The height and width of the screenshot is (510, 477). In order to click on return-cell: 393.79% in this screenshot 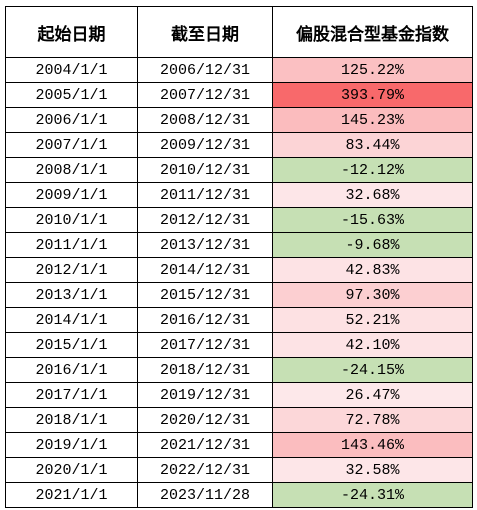, I will do `click(372, 95)`.